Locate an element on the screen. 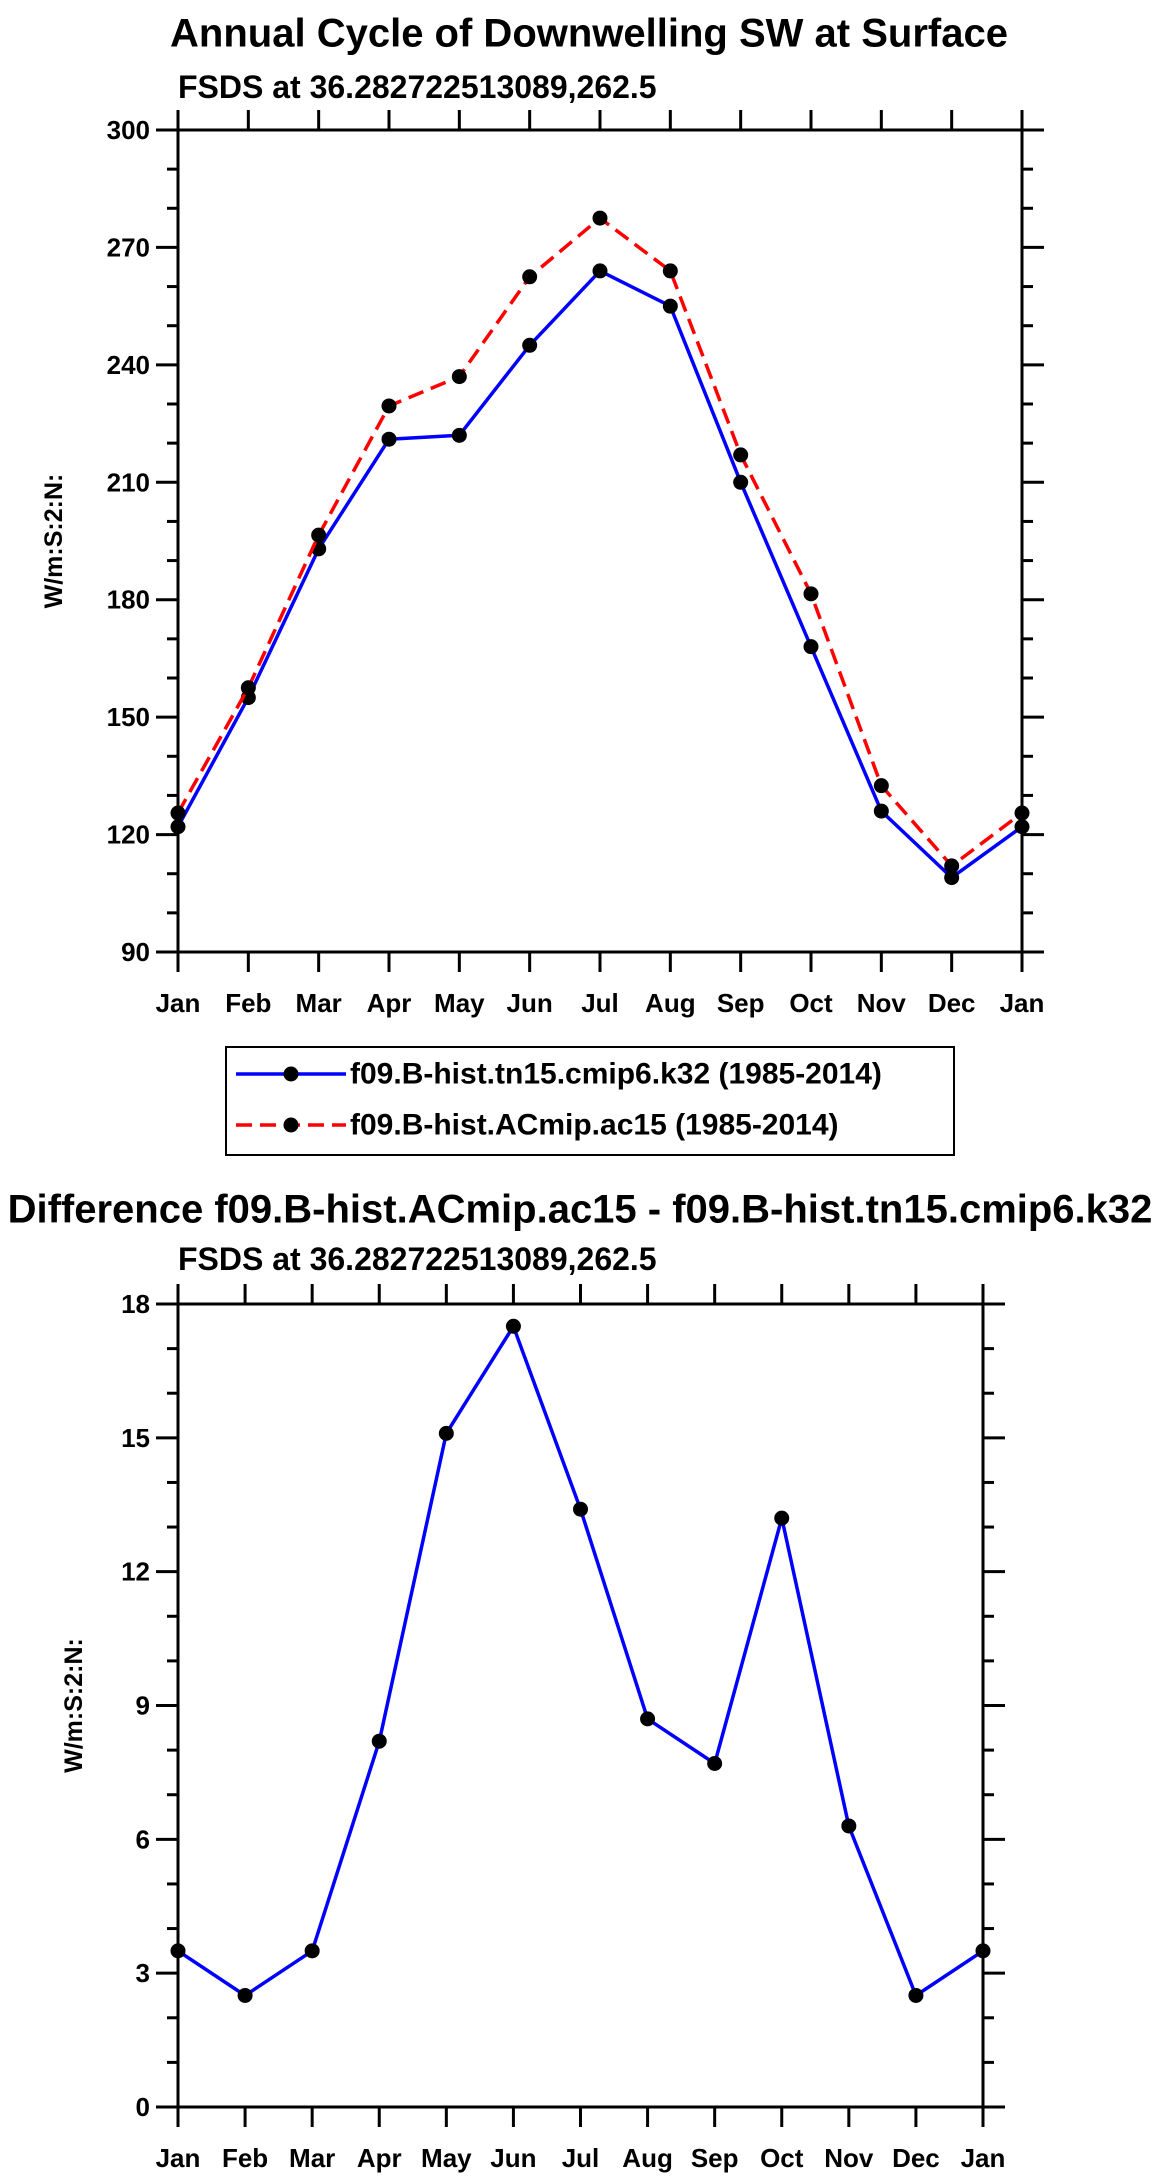  y-tick-label: 18 is located at coordinates (135, 1304).